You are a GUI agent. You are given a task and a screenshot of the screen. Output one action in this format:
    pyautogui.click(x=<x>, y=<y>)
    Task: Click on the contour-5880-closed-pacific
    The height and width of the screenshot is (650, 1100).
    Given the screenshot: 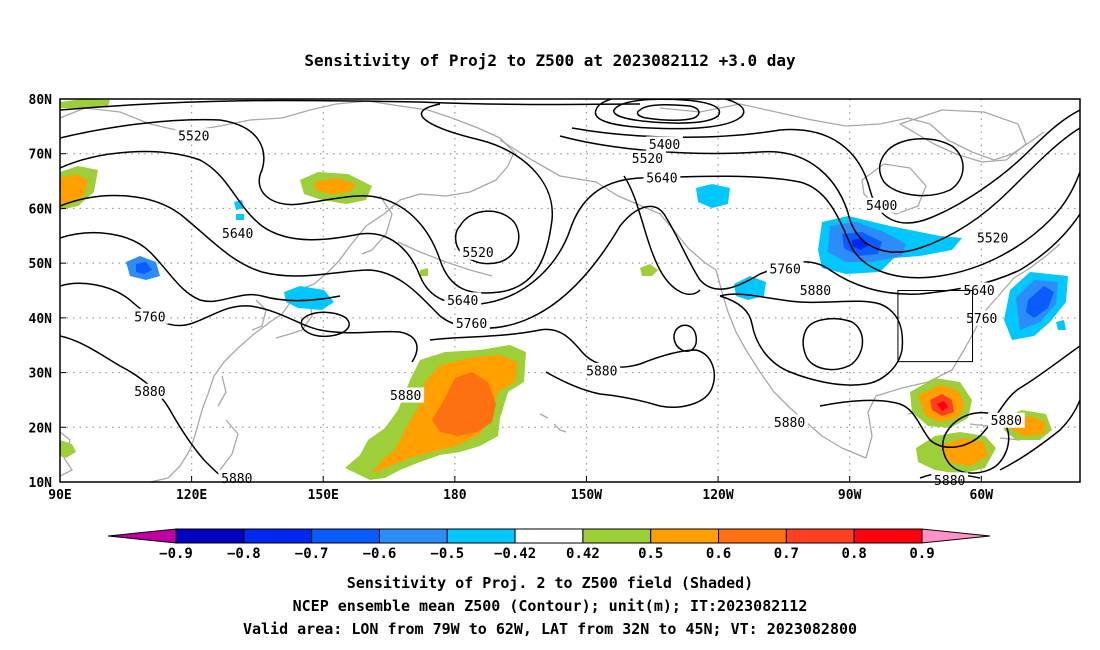 What is the action you would take?
    pyautogui.click(x=325, y=324)
    